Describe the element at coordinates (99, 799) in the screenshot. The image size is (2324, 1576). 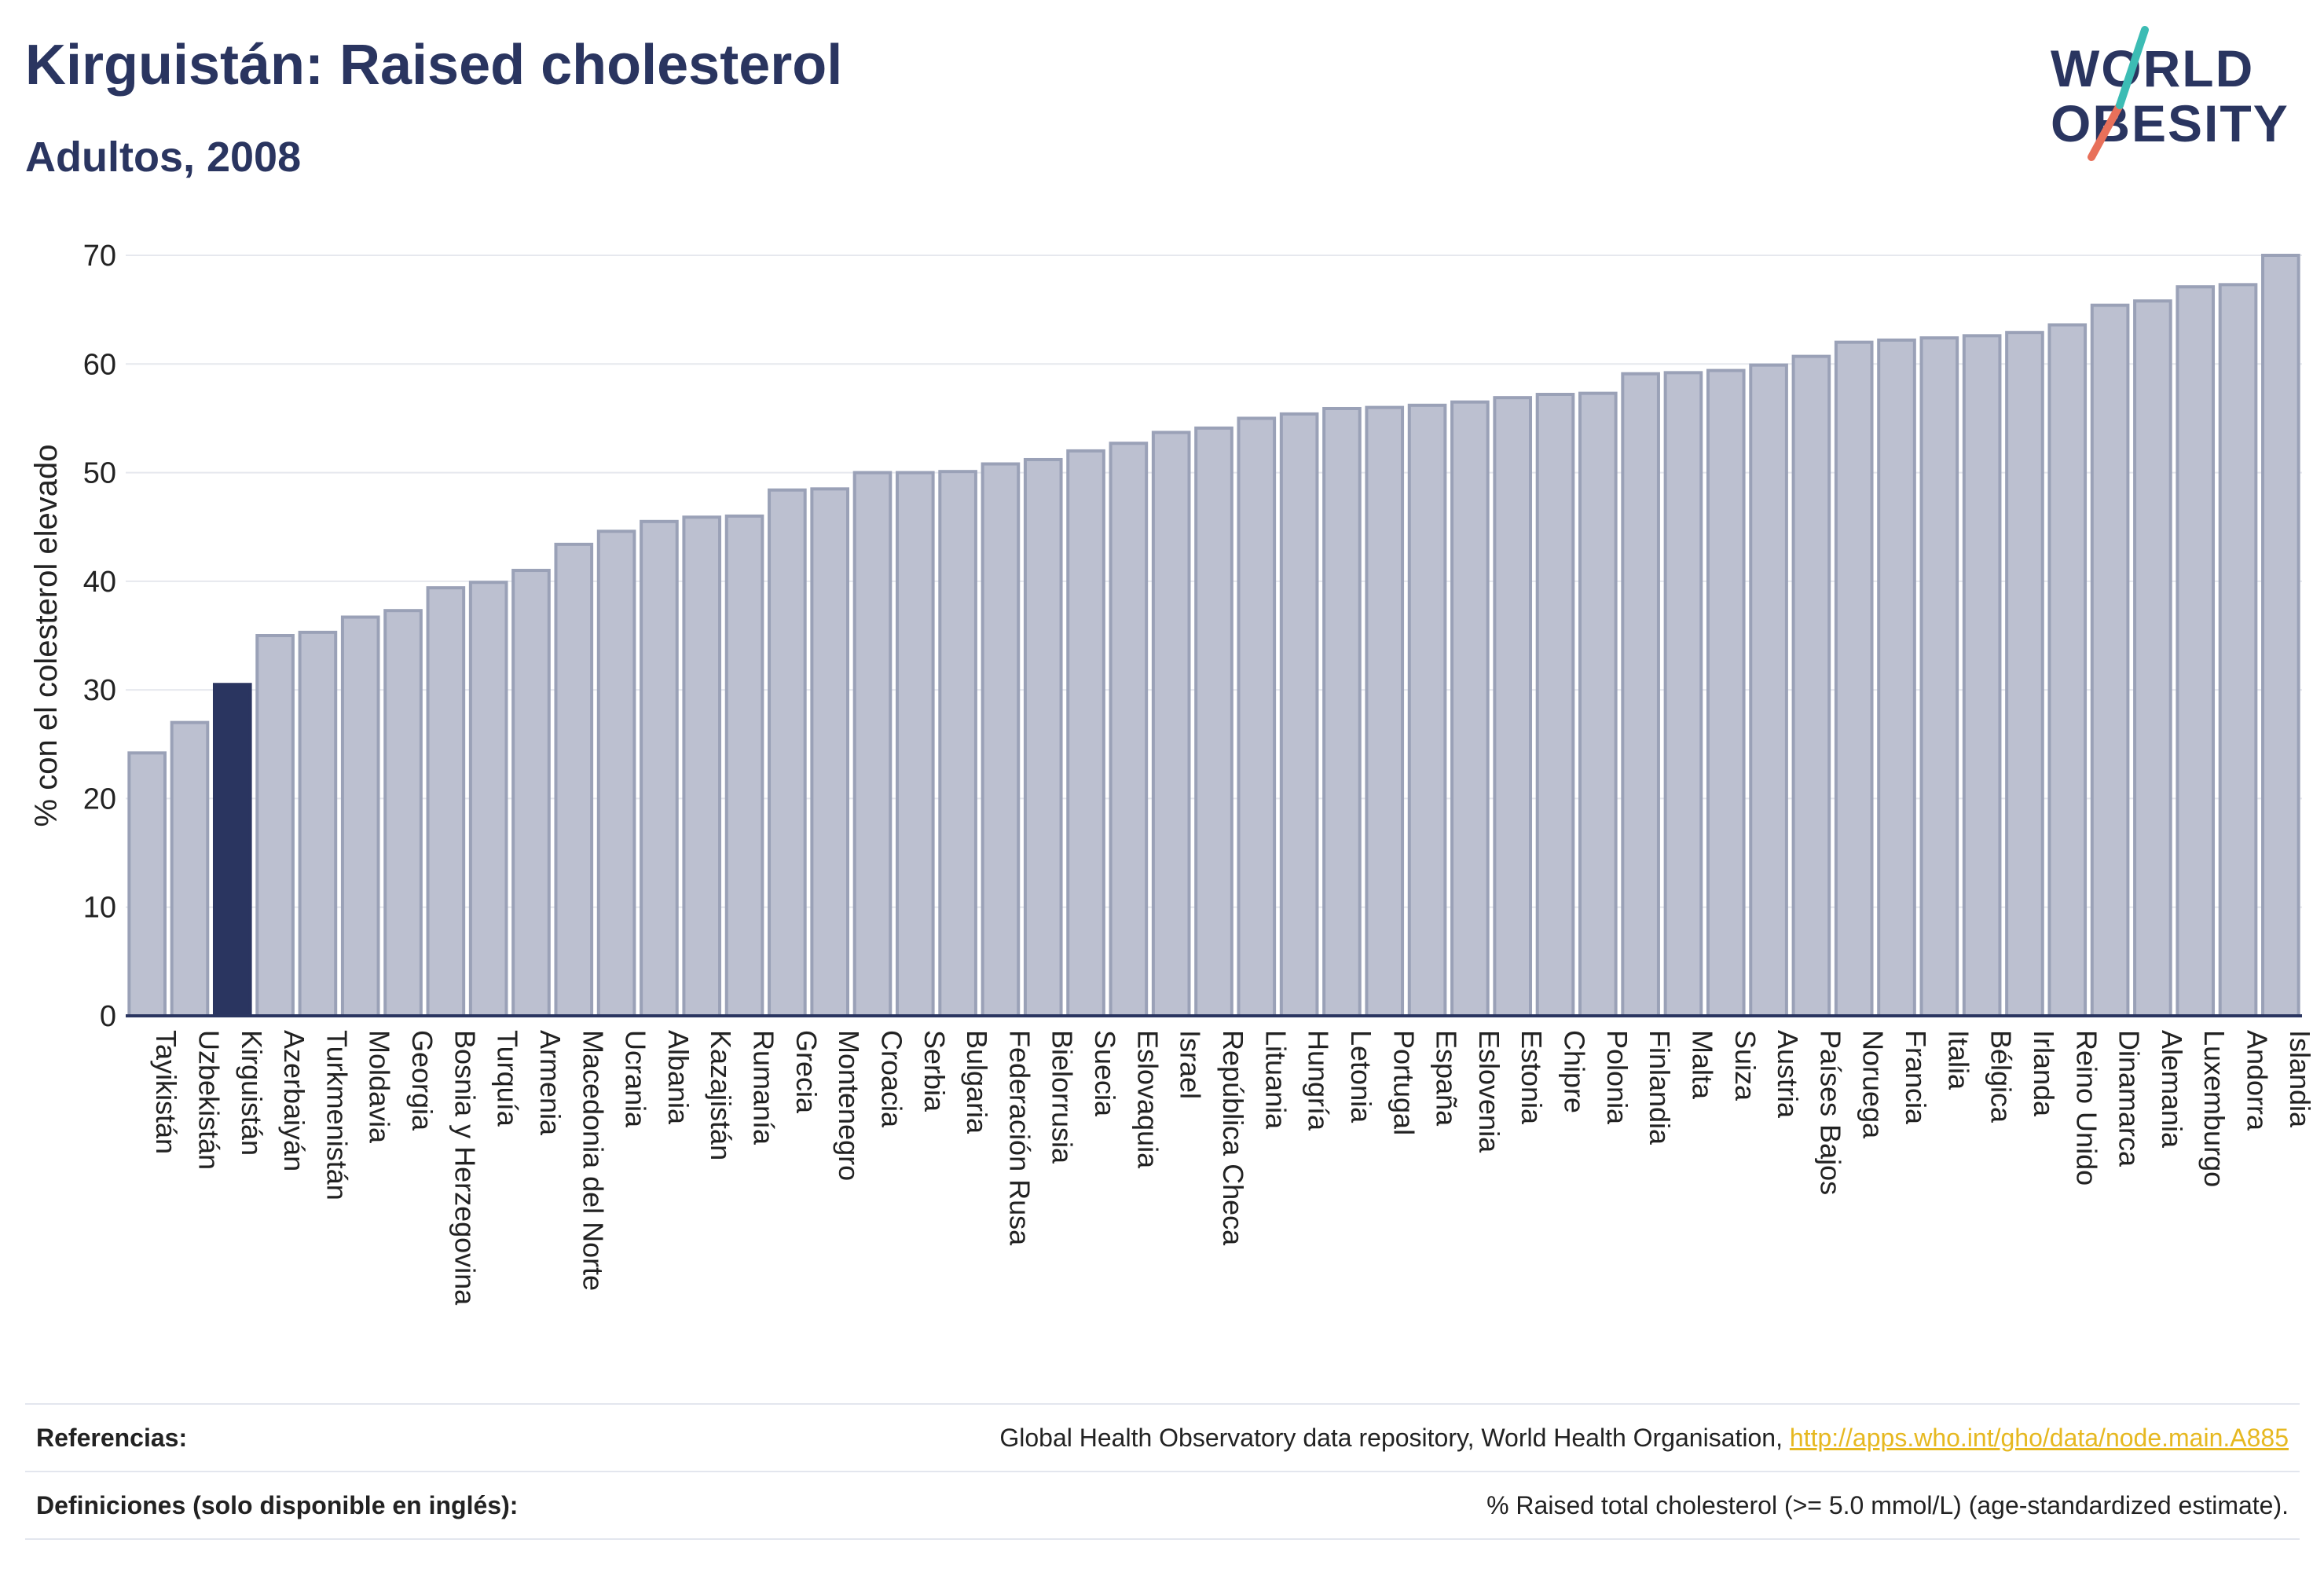
I see `y-tick-label: 20` at that location.